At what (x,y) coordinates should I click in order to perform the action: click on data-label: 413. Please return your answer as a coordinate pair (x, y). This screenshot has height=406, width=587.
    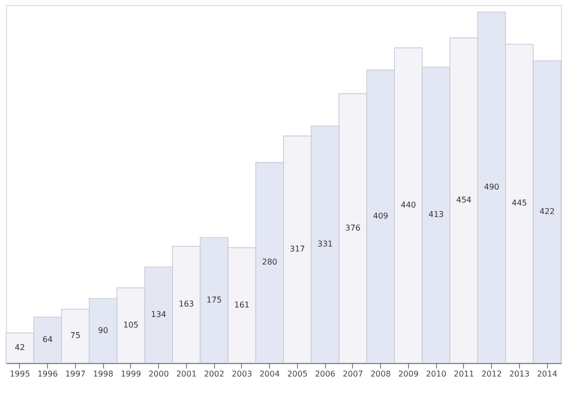
    Looking at the image, I should click on (436, 215).